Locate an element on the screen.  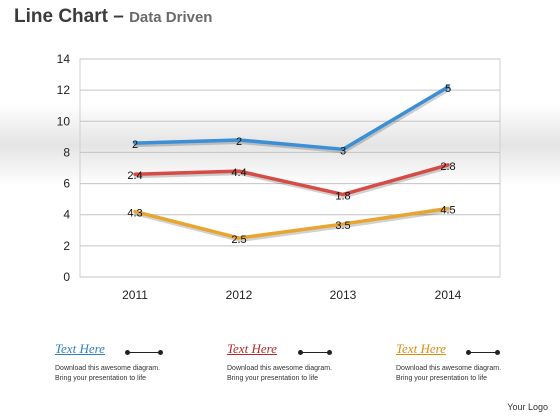
x-tick-label: 2014 is located at coordinates (448, 295).